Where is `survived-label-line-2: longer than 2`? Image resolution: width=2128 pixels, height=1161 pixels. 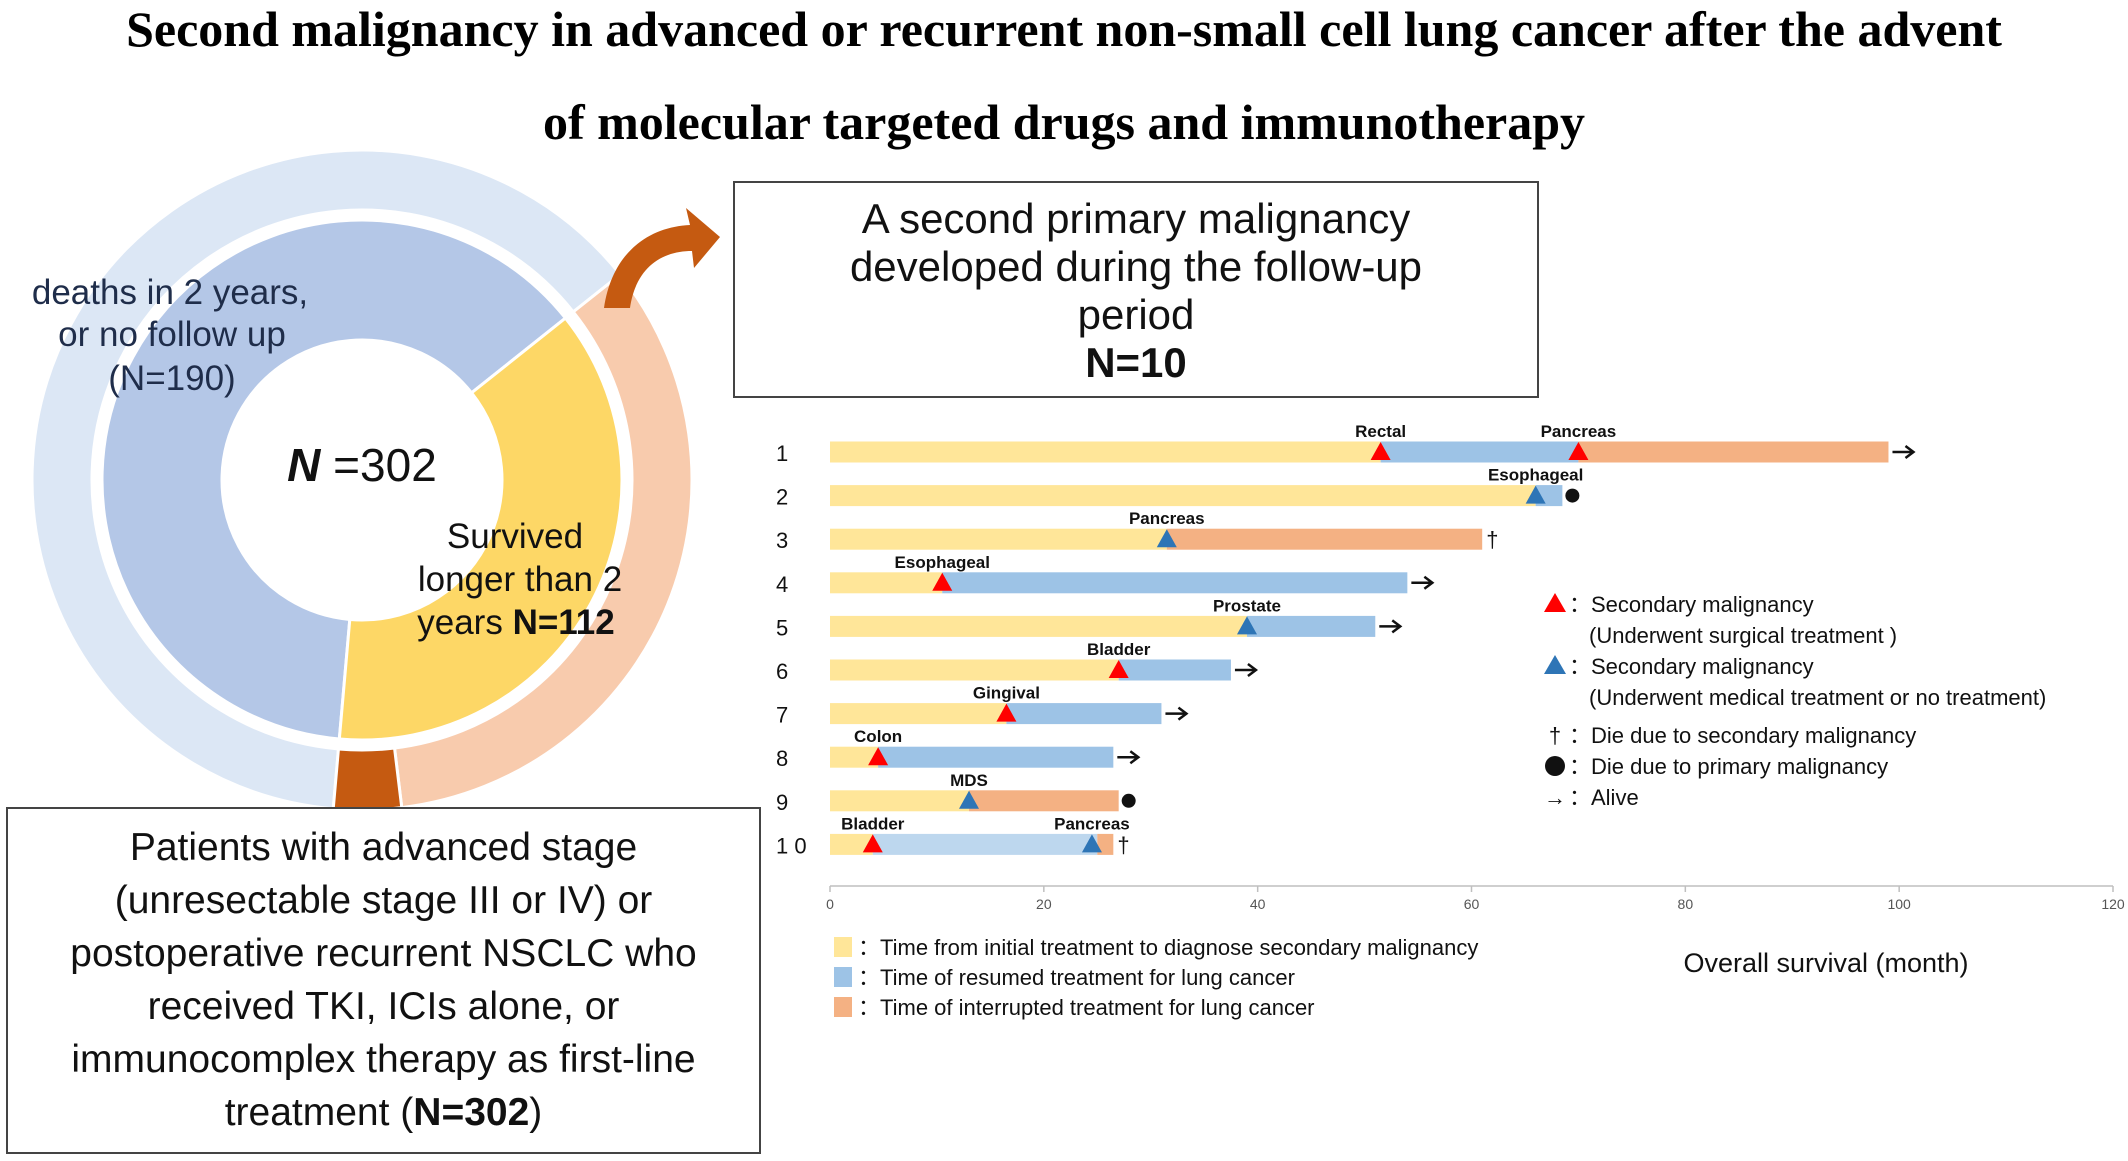 survived-label-line-2: longer than 2 is located at coordinates (520, 579).